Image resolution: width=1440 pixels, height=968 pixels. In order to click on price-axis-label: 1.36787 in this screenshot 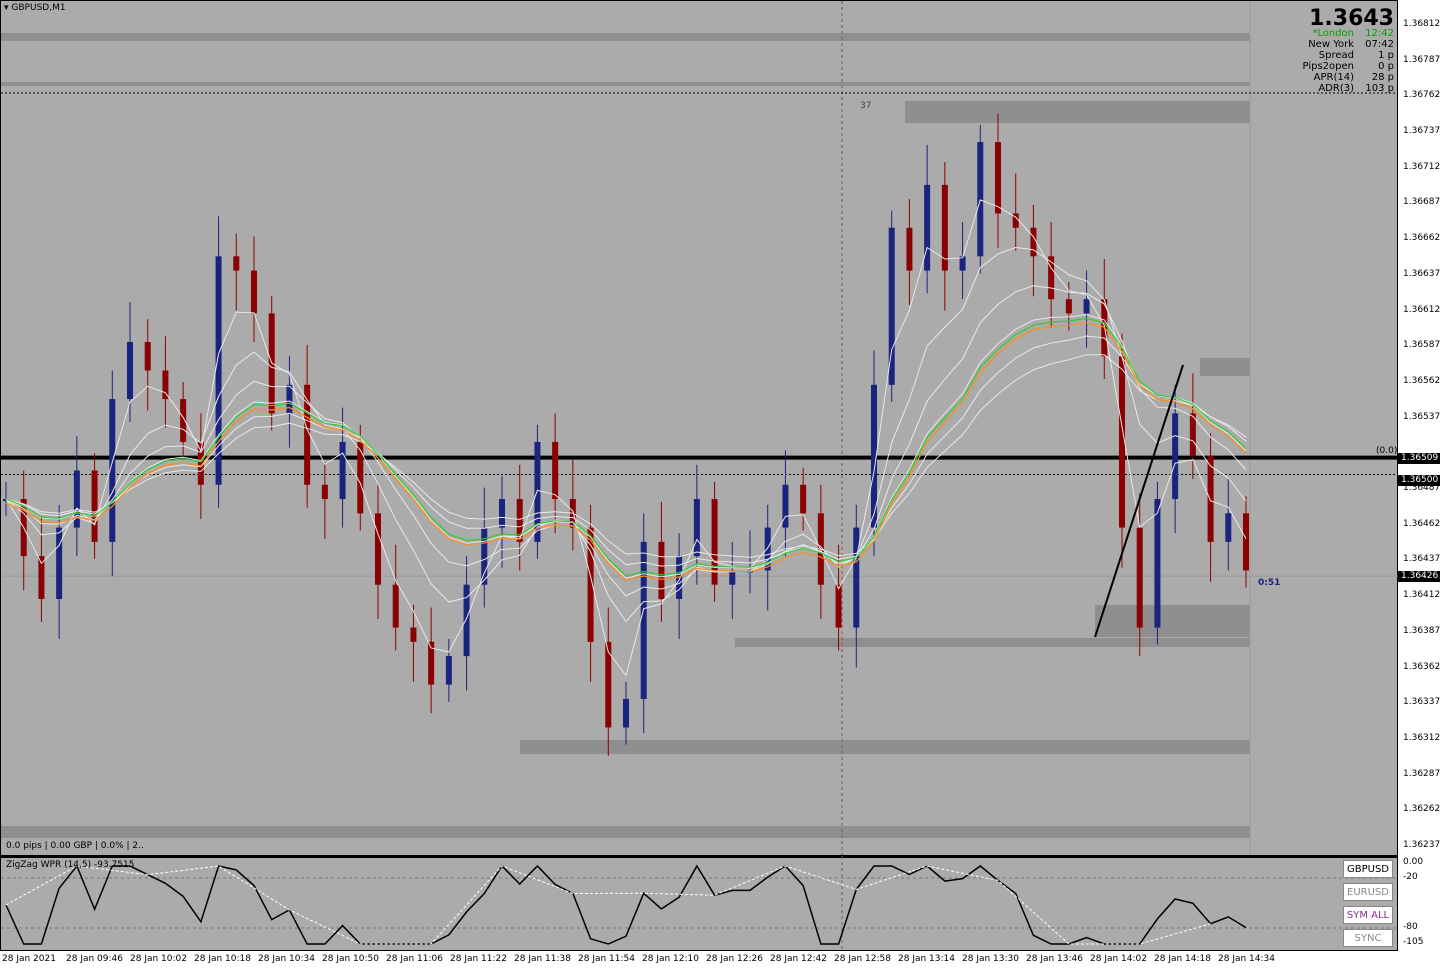, I will do `click(1421, 59)`.